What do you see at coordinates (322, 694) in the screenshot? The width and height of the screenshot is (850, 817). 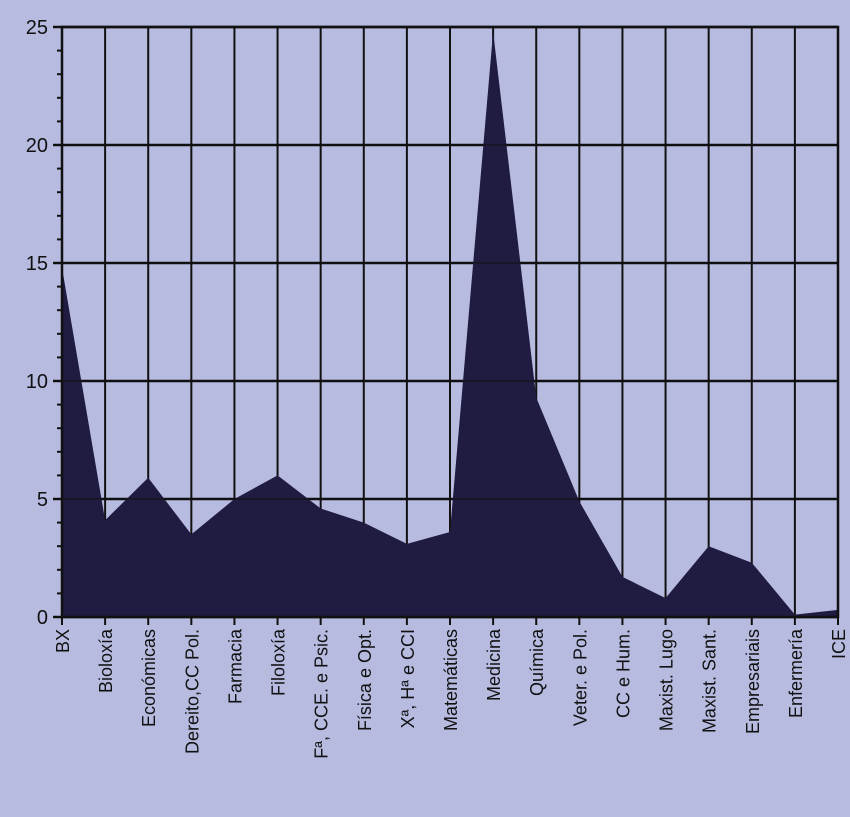 I see `x-tick-label: Fª, CCE. e Psic.` at bounding box center [322, 694].